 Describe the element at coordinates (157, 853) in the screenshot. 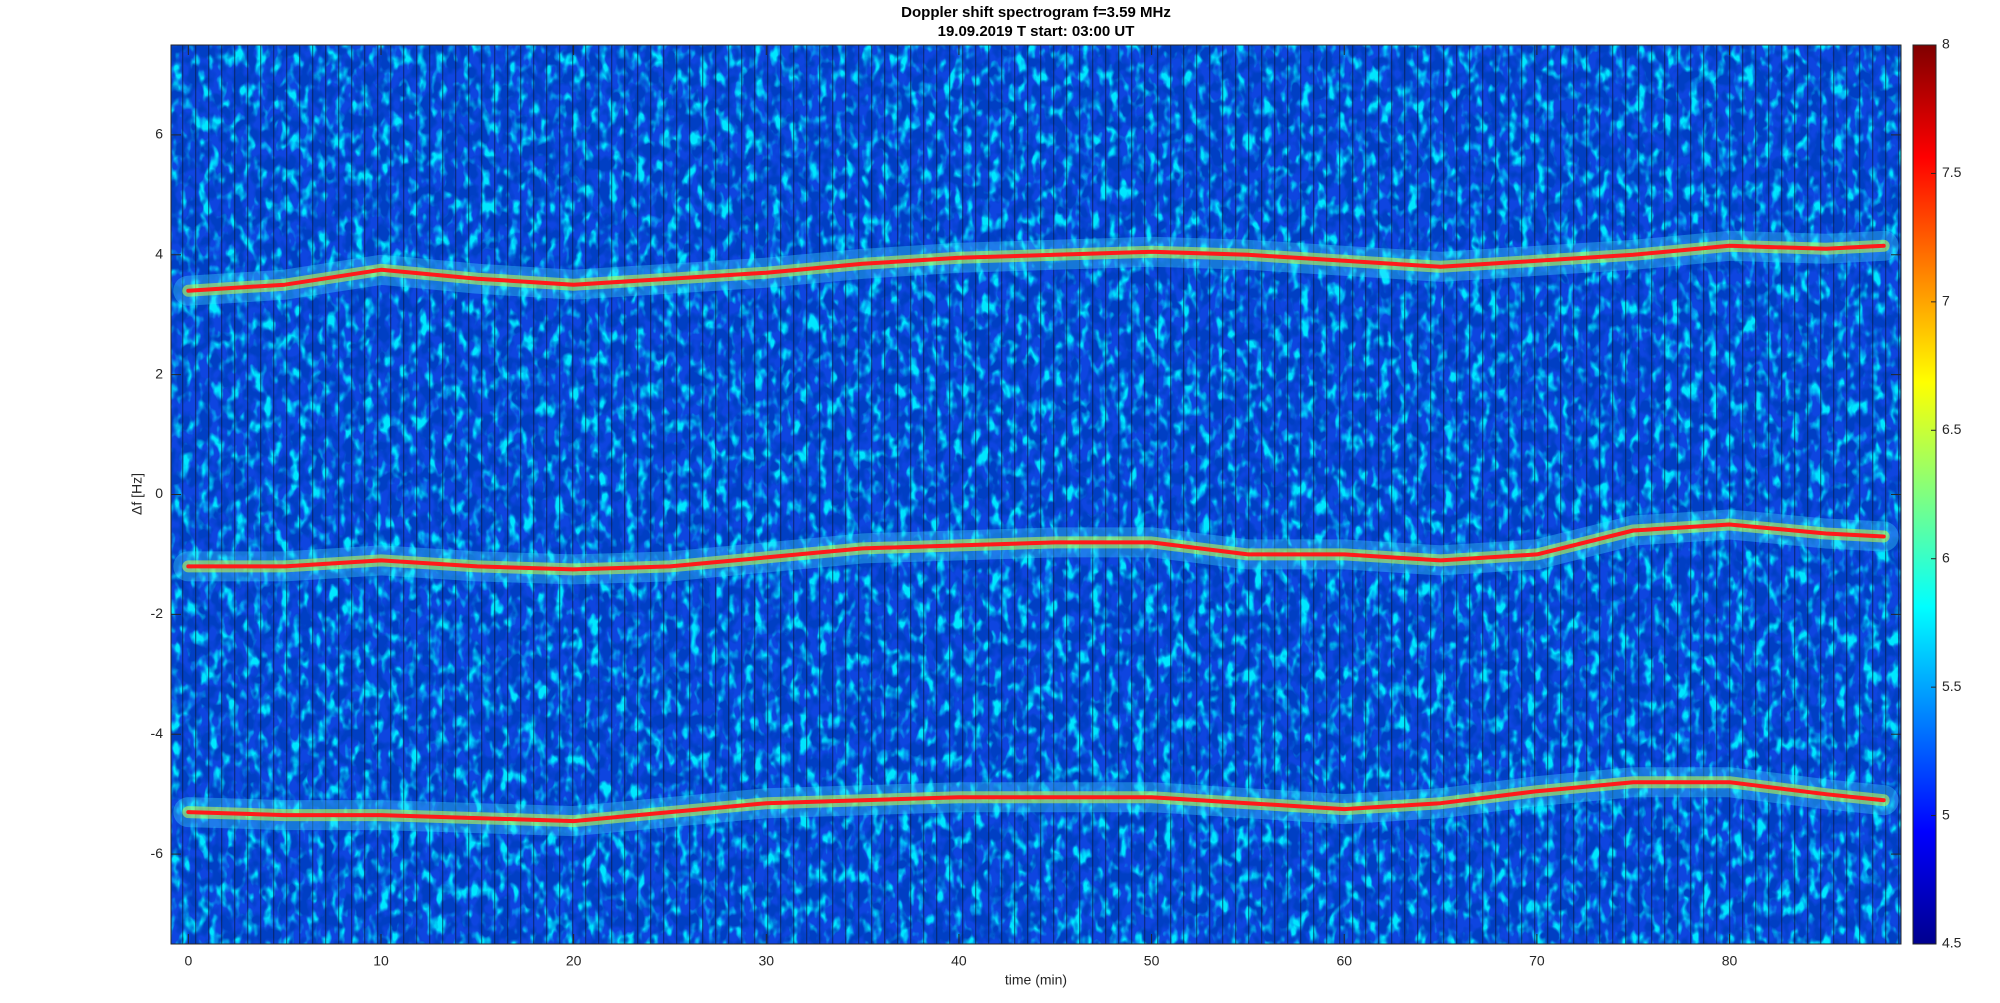

I see `y-tick-label: -6` at that location.